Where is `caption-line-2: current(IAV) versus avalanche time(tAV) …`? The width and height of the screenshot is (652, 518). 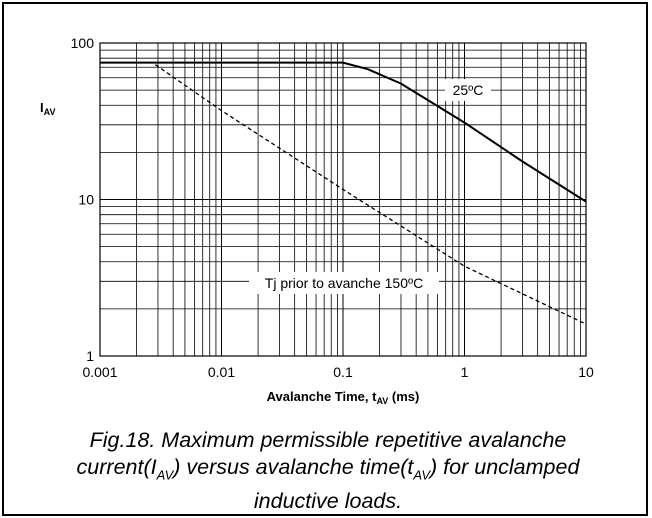 caption-line-2: current(IAV) versus avalanche time(tAV) … is located at coordinates (328, 469).